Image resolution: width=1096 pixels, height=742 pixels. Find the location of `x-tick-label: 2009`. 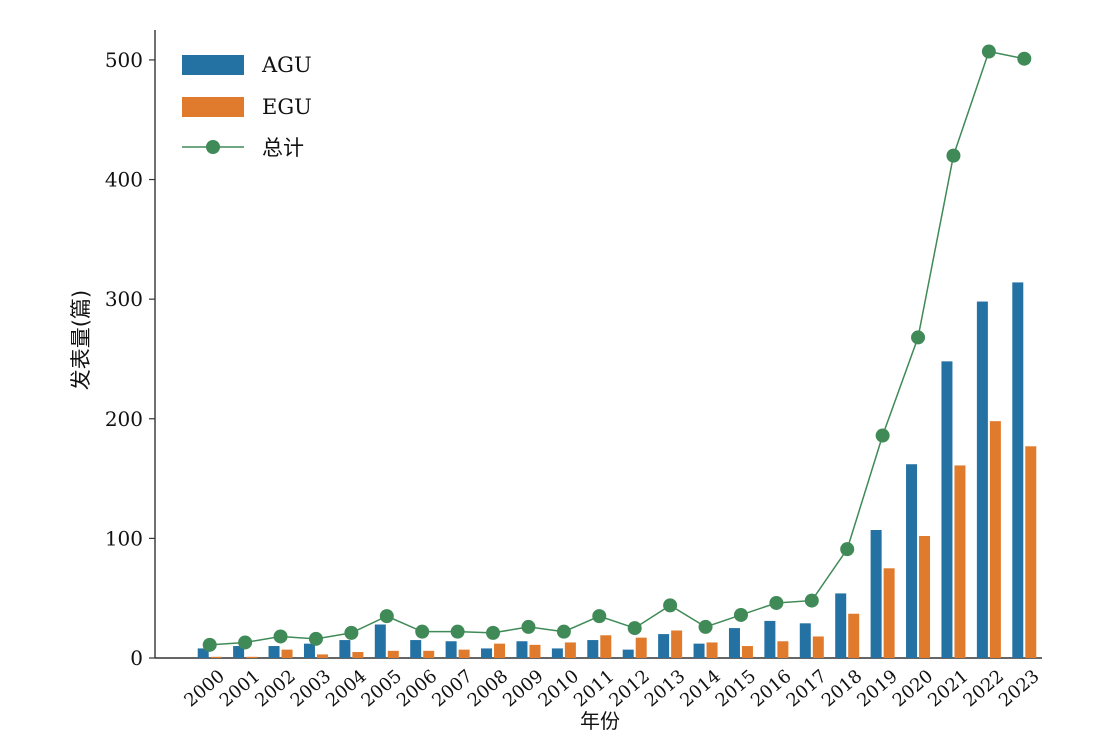

x-tick-label: 2009 is located at coordinates (523, 689).